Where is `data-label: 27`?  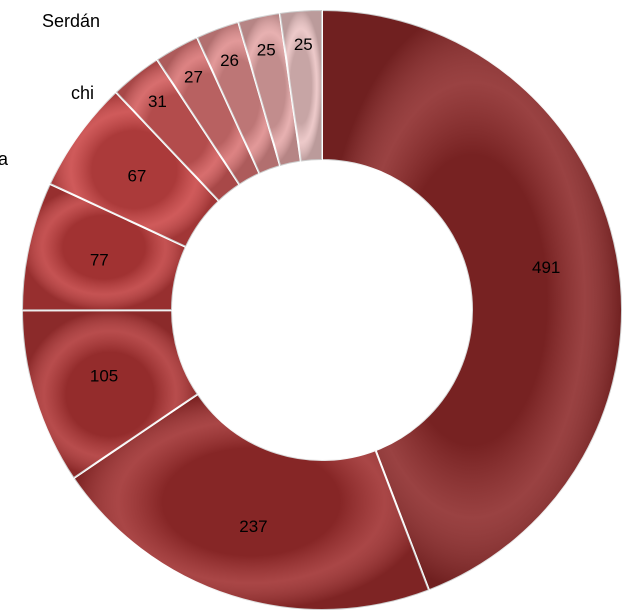
data-label: 27 is located at coordinates (193, 77).